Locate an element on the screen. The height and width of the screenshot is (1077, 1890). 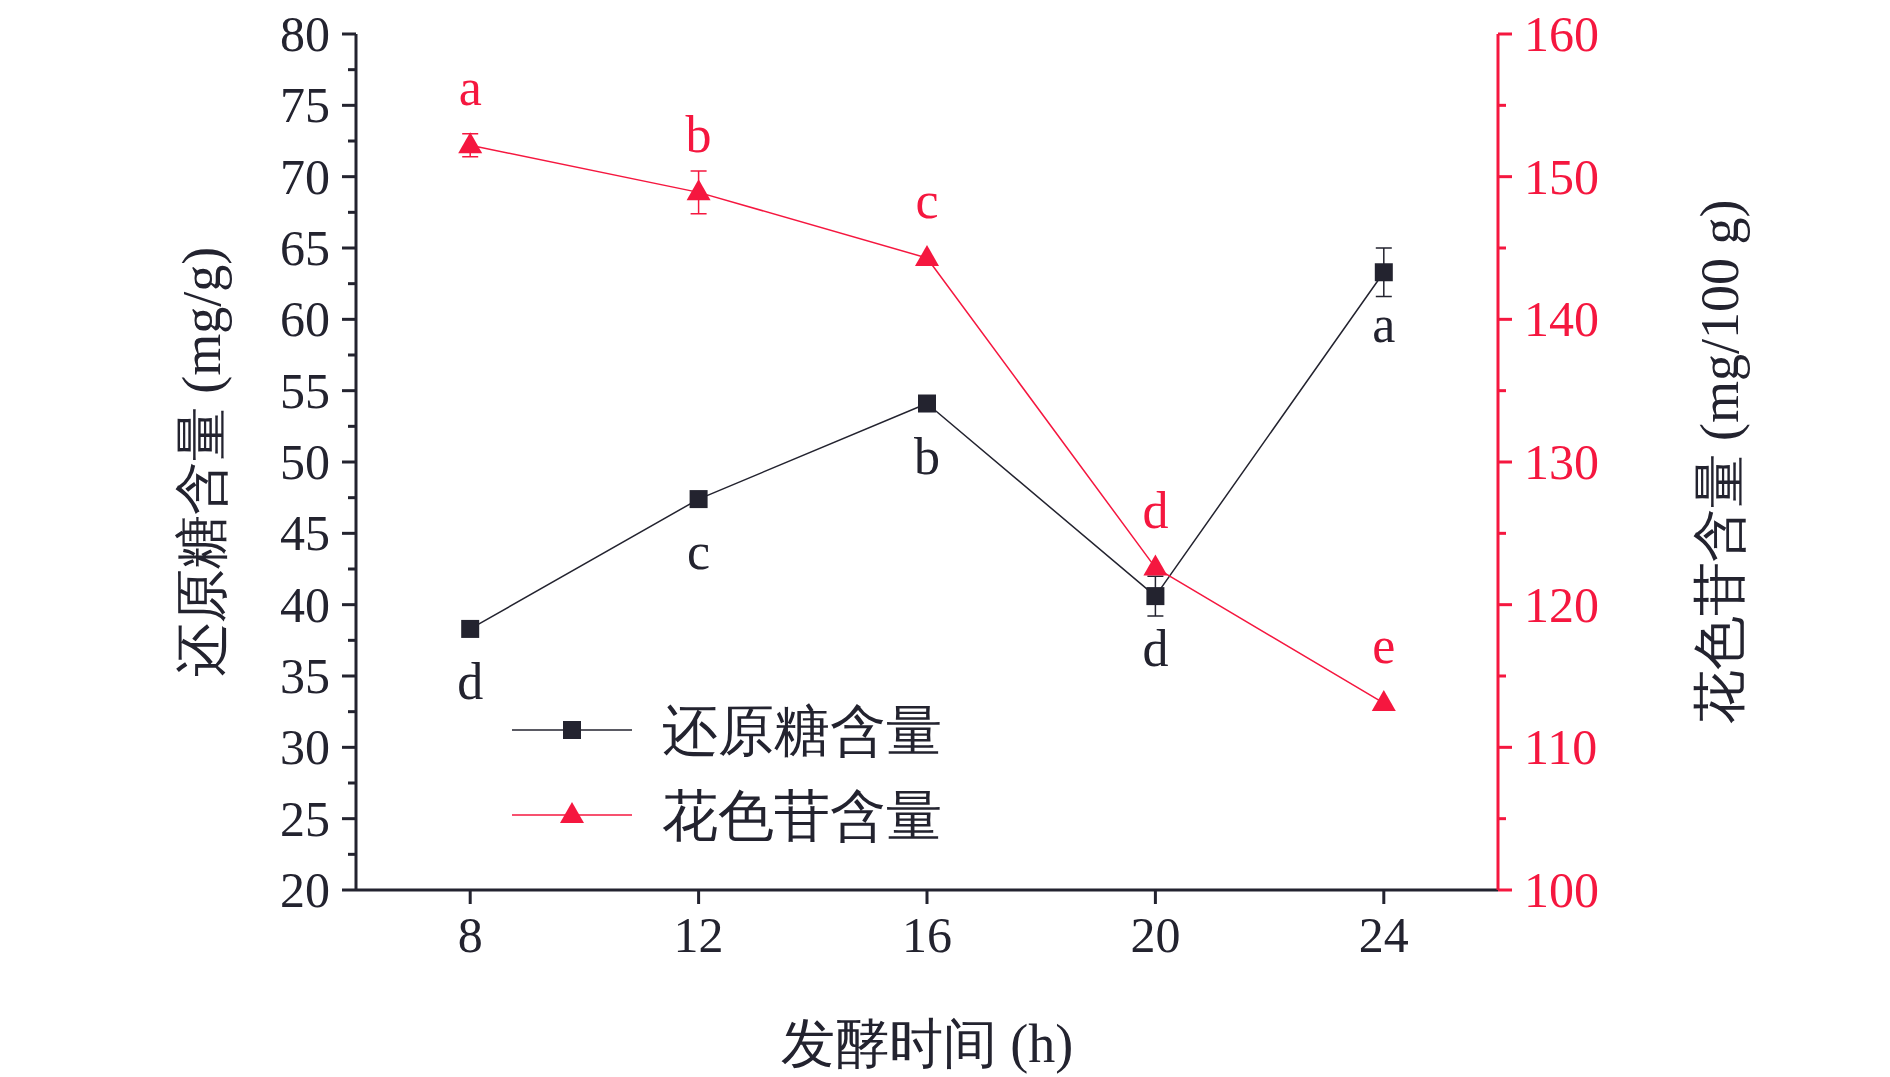
y2-tick-label: 100 is located at coordinates (1561, 890).